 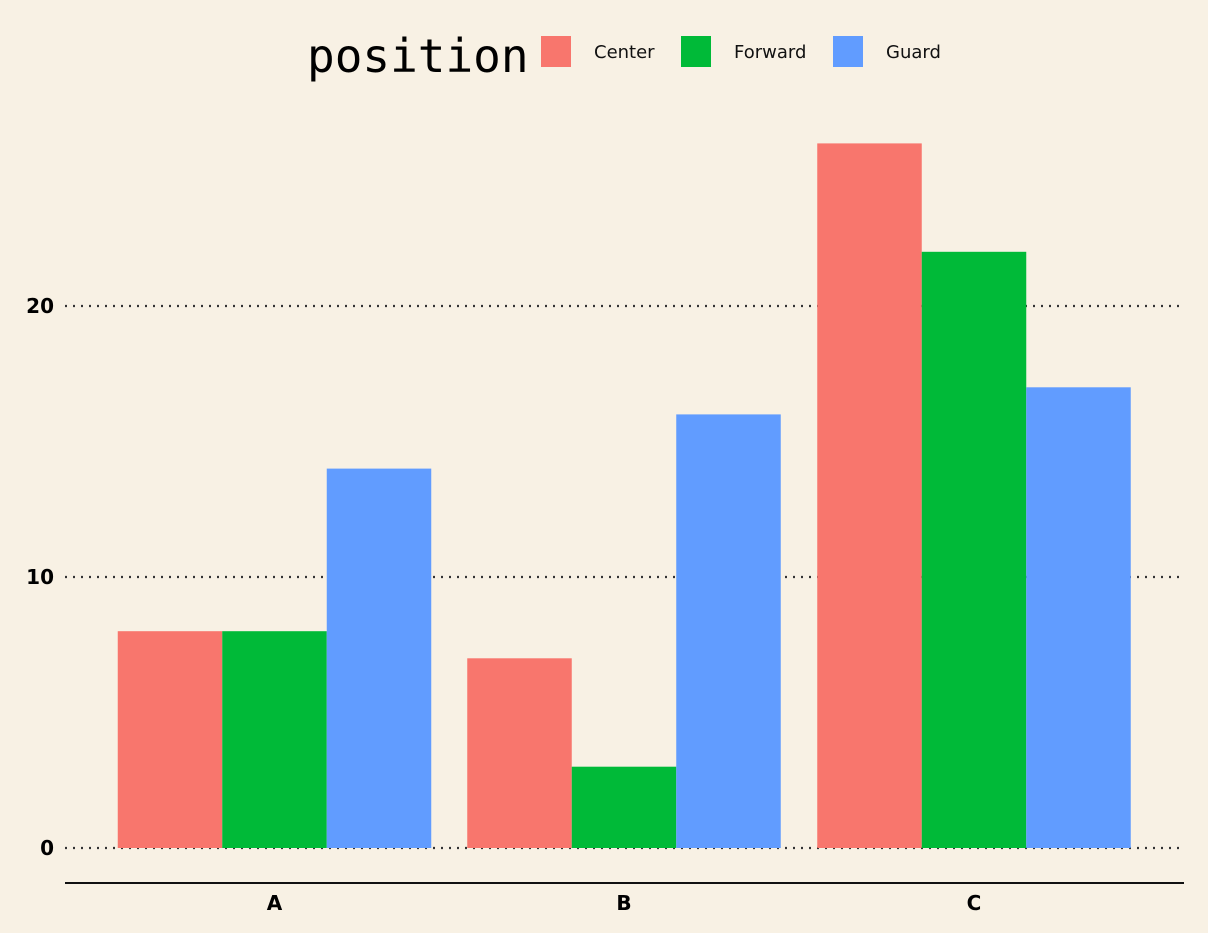 What do you see at coordinates (974, 550) in the screenshot?
I see `bar-C-forward` at bounding box center [974, 550].